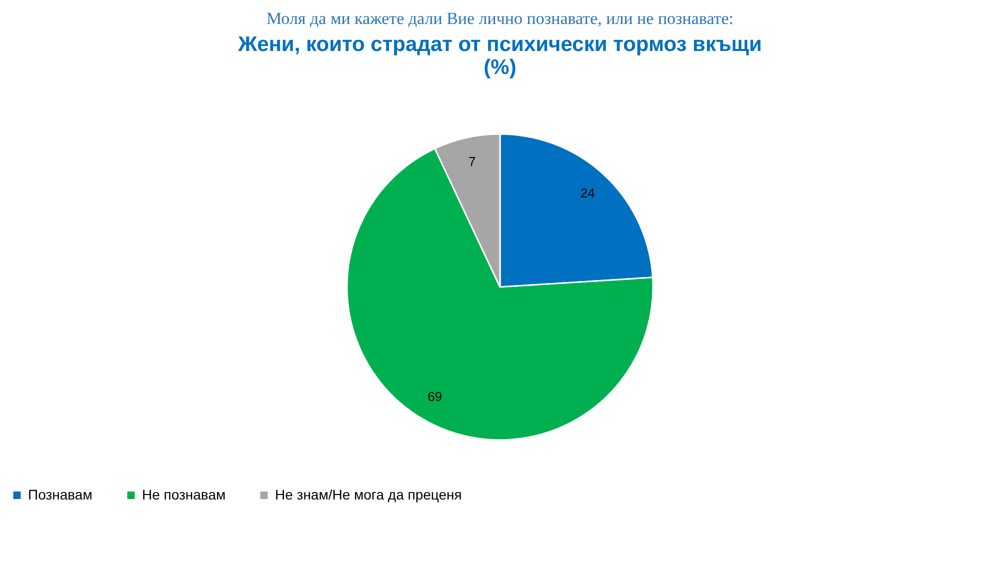 This screenshot has height=563, width=1000. What do you see at coordinates (60, 494) in the screenshot?
I see `legend-label: Познавам` at bounding box center [60, 494].